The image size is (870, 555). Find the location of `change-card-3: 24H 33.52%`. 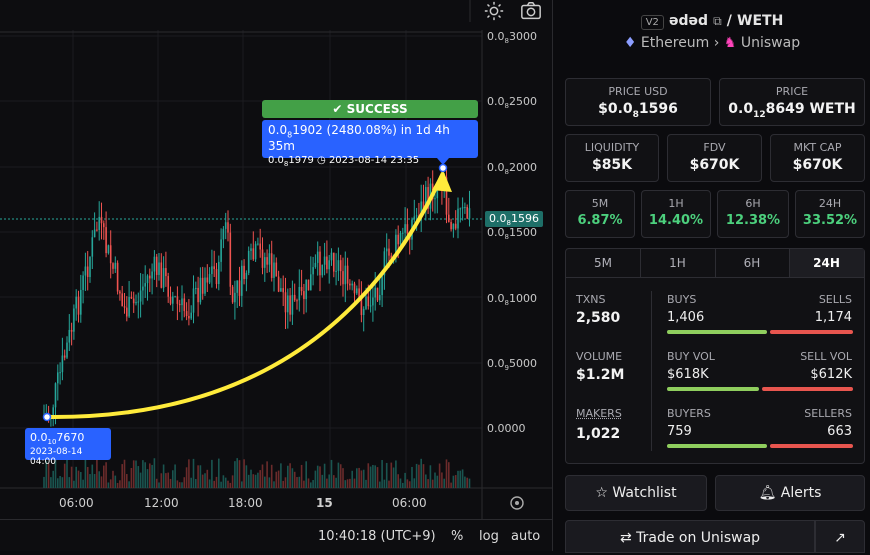

change-card-3: 24H 33.52% is located at coordinates (830, 214).